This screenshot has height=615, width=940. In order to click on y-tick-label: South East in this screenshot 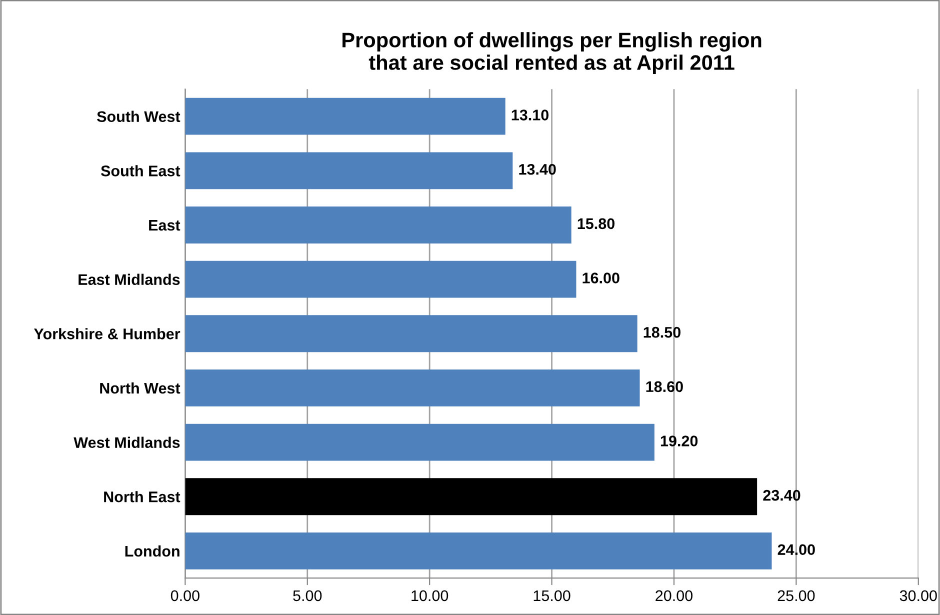, I will do `click(140, 170)`.